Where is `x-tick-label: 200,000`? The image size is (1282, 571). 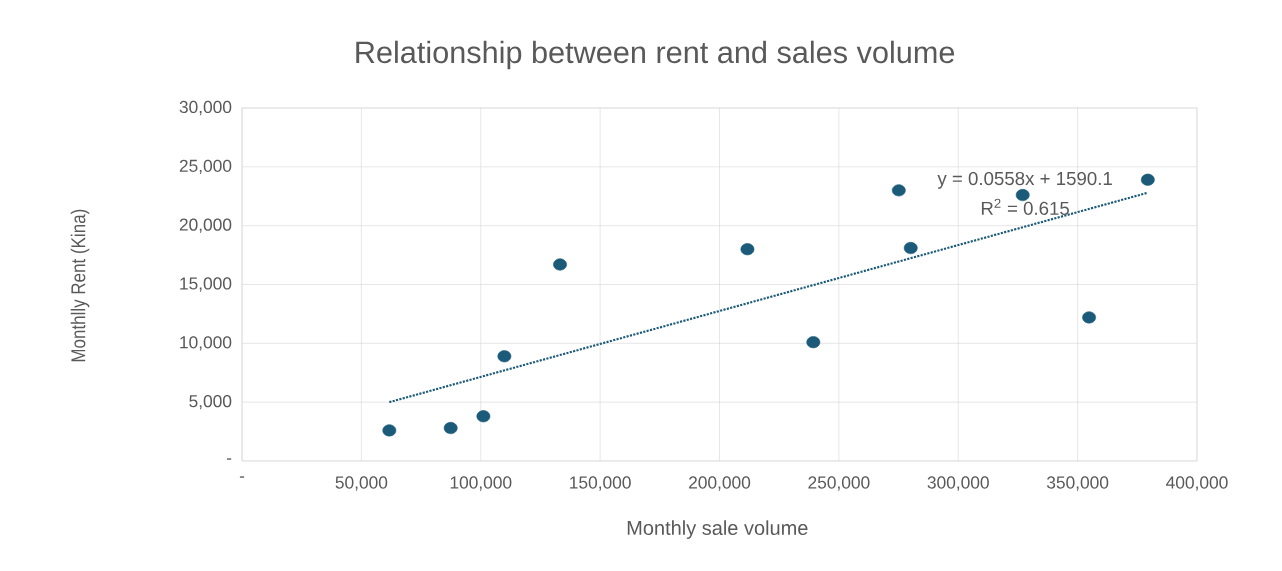
x-tick-label: 200,000 is located at coordinates (720, 483).